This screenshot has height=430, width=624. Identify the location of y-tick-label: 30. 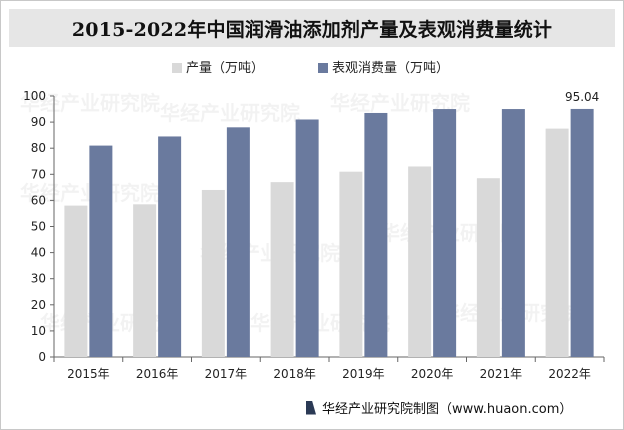
(38, 279).